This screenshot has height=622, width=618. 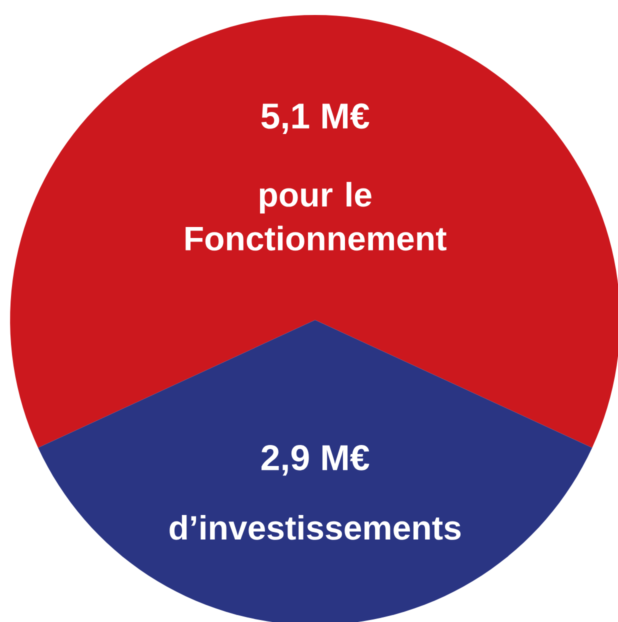 What do you see at coordinates (315, 118) in the screenshot?
I see `data-label: 5,1 M€` at bounding box center [315, 118].